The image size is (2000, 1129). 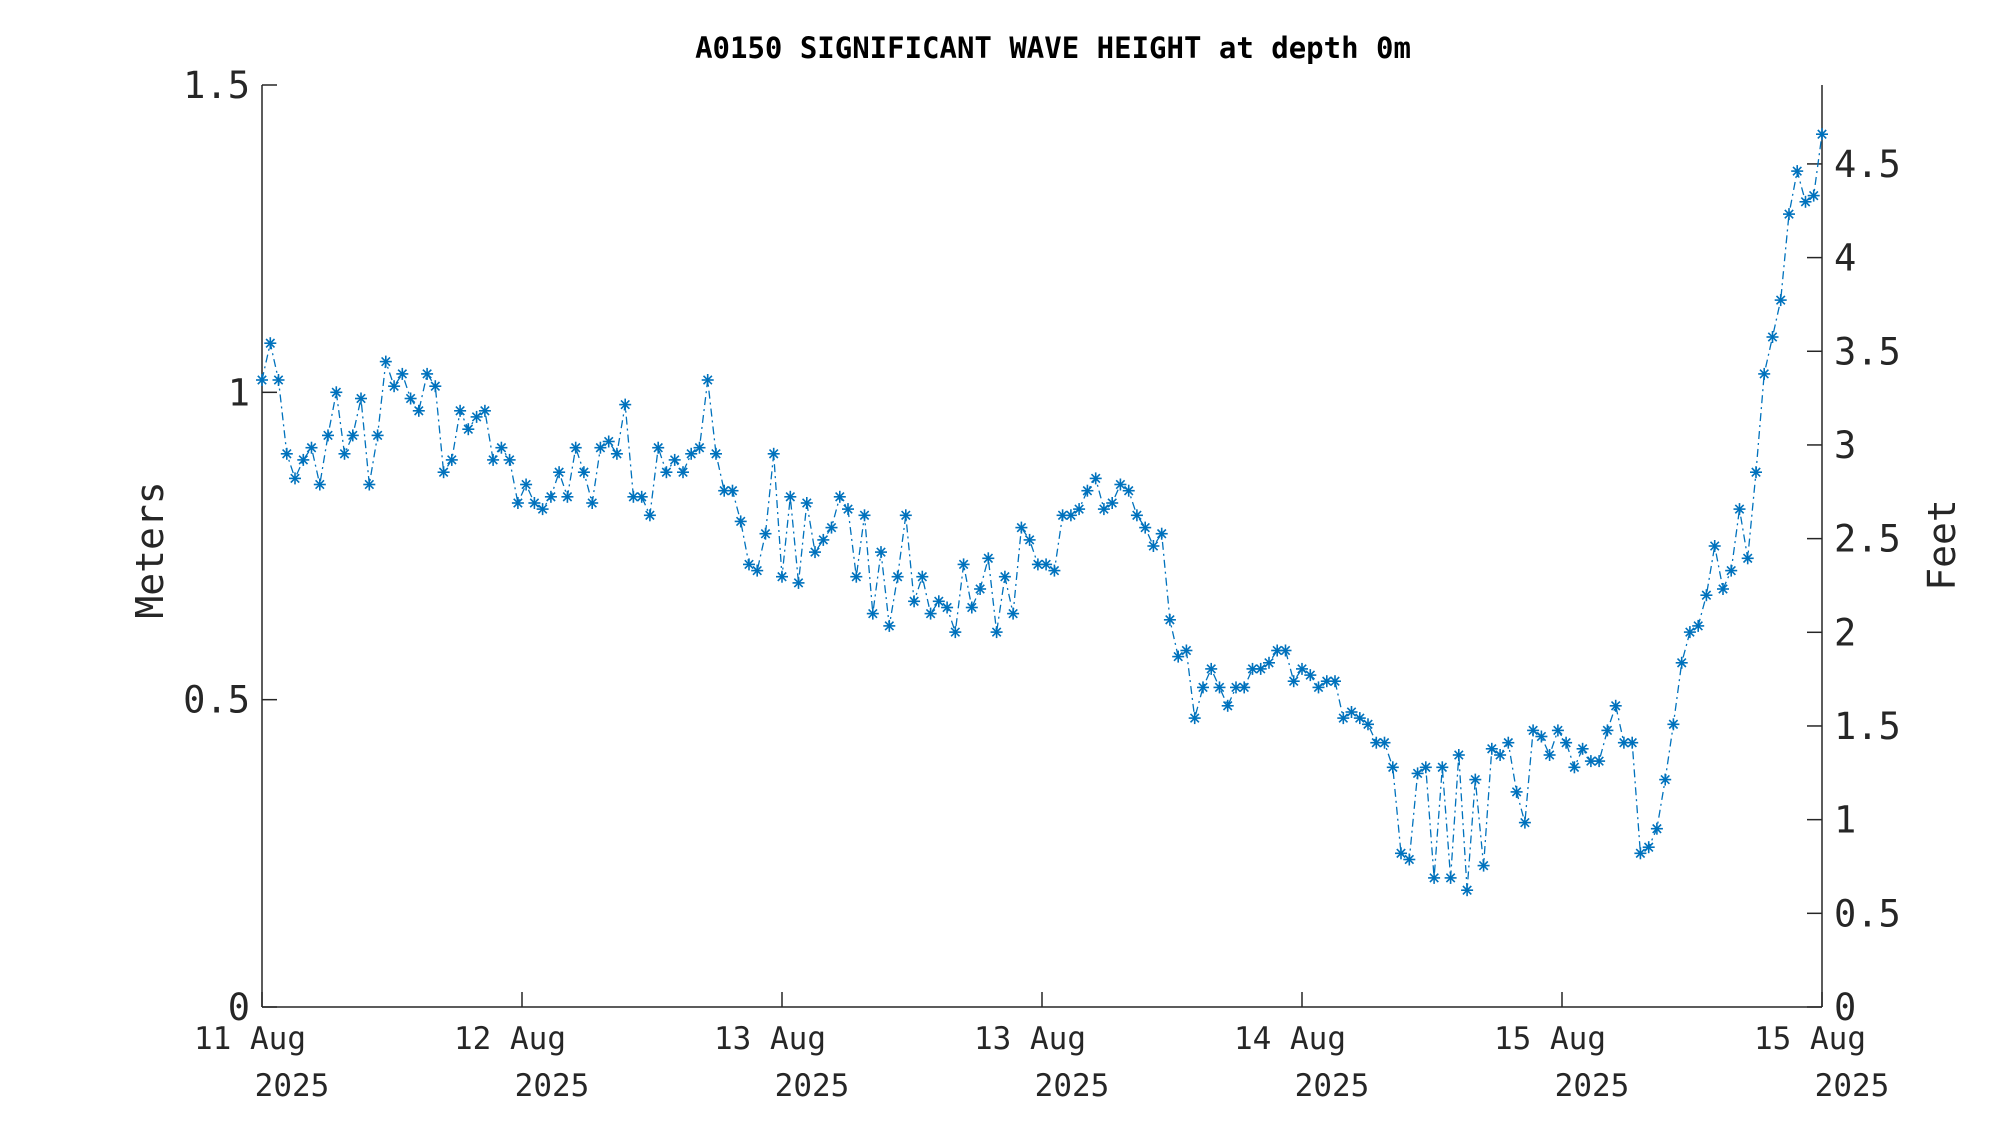 I want to click on x-tick-label-date: 15 Aug, so click(x=1810, y=1039).